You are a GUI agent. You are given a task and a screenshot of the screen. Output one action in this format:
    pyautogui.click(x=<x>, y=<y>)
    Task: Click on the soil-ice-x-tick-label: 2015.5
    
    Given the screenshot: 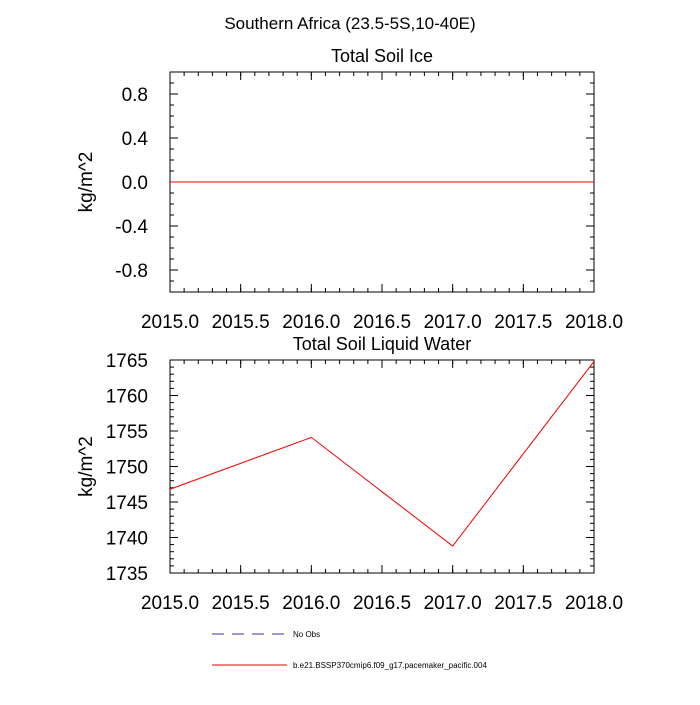 What is the action you would take?
    pyautogui.click(x=241, y=322)
    